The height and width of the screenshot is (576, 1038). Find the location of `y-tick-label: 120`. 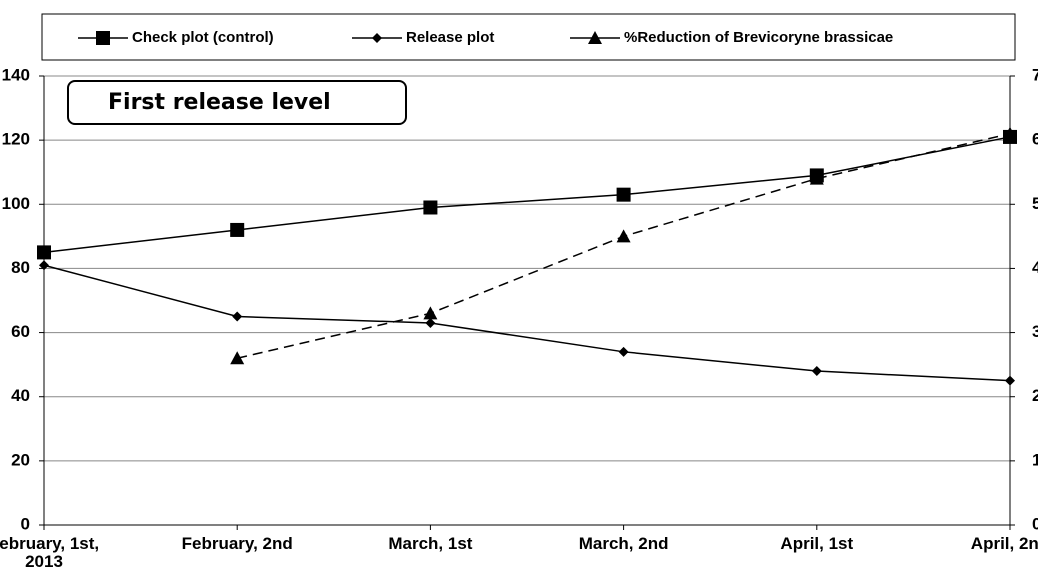

y-tick-label: 120 is located at coordinates (16, 139).